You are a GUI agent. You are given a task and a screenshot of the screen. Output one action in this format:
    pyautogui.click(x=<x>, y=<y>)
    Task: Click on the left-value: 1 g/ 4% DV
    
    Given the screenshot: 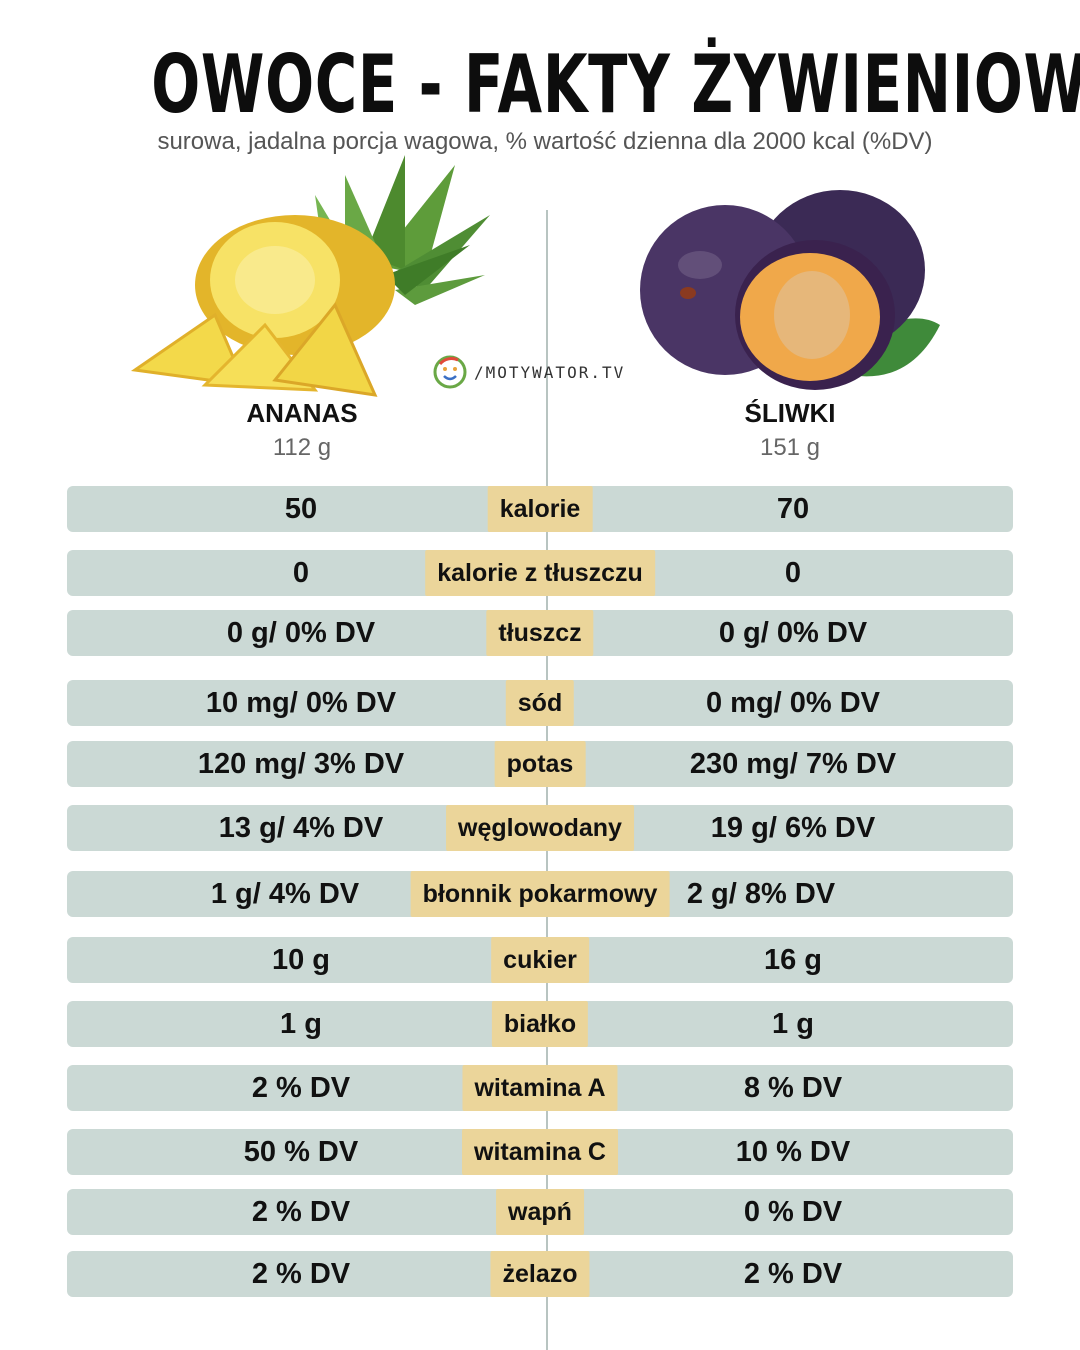 What is the action you would take?
    pyautogui.click(x=285, y=894)
    